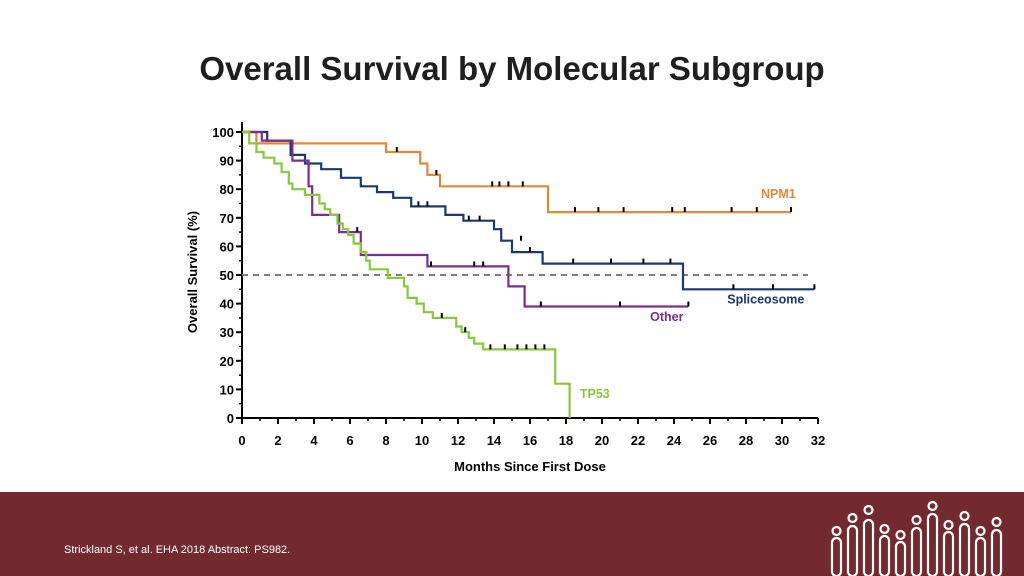  What do you see at coordinates (277, 440) in the screenshot?
I see `x-tick-label: 2` at bounding box center [277, 440].